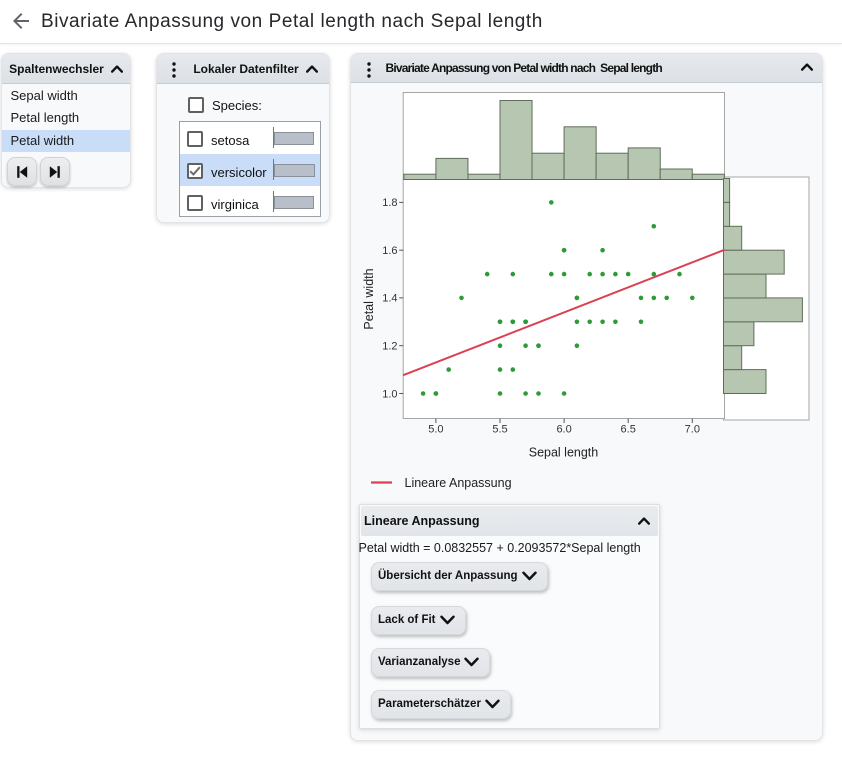  I want to click on svg-text: Lineare Anpassung, so click(458, 483).